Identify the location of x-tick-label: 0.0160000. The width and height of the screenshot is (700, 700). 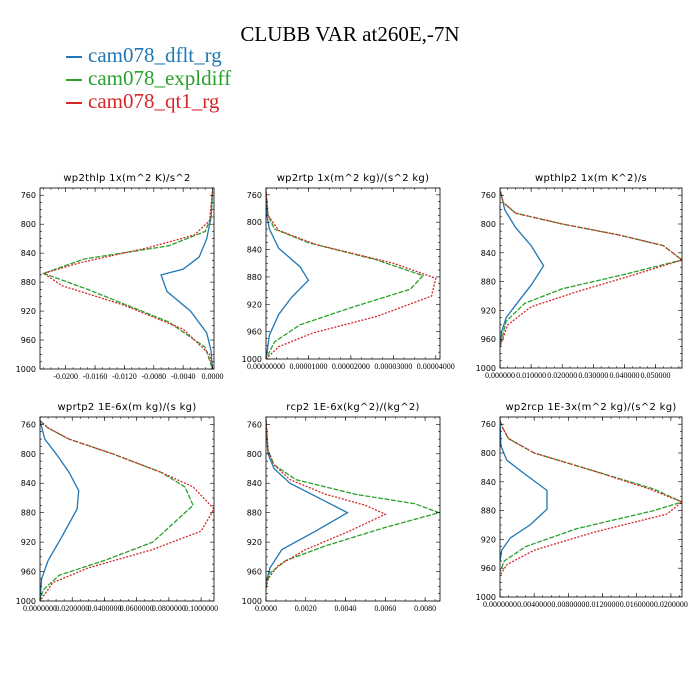
(637, 604).